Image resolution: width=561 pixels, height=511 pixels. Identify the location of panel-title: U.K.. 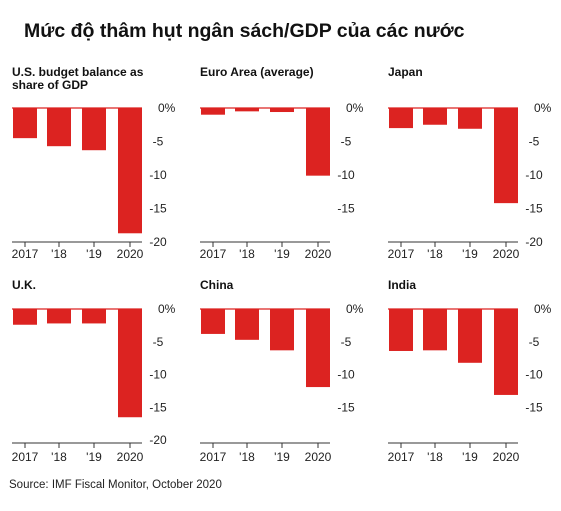
(24, 285).